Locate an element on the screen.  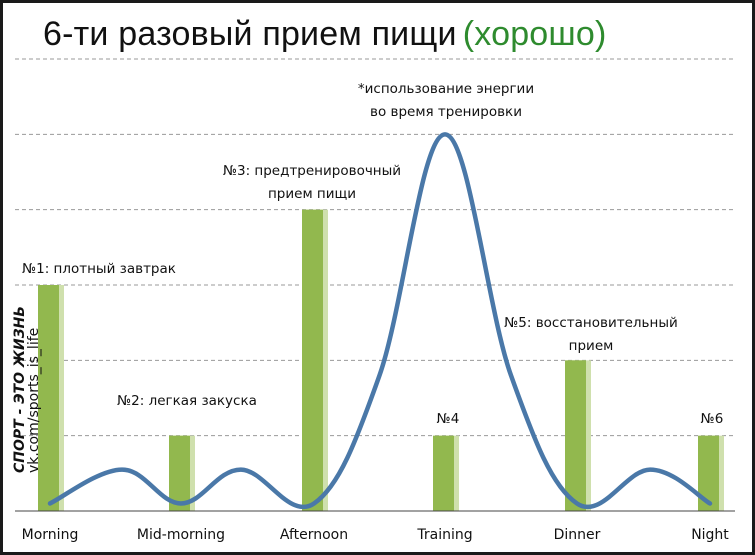
data-annotation: *использование энергии is located at coordinates (446, 89).